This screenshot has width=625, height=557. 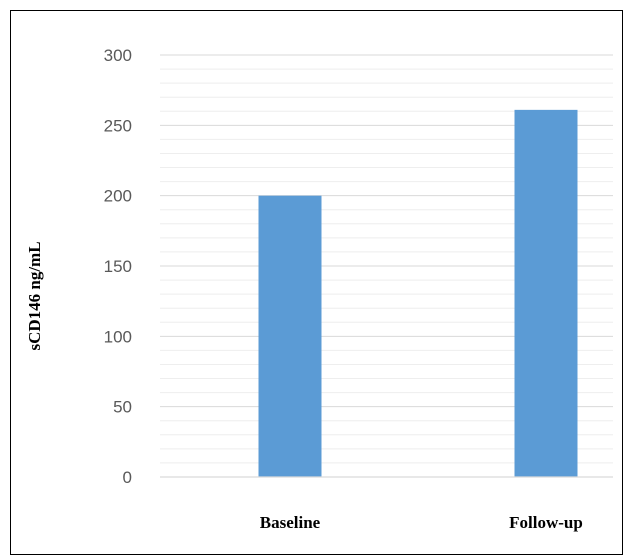 I want to click on y-tick-label: 0, so click(x=127, y=477).